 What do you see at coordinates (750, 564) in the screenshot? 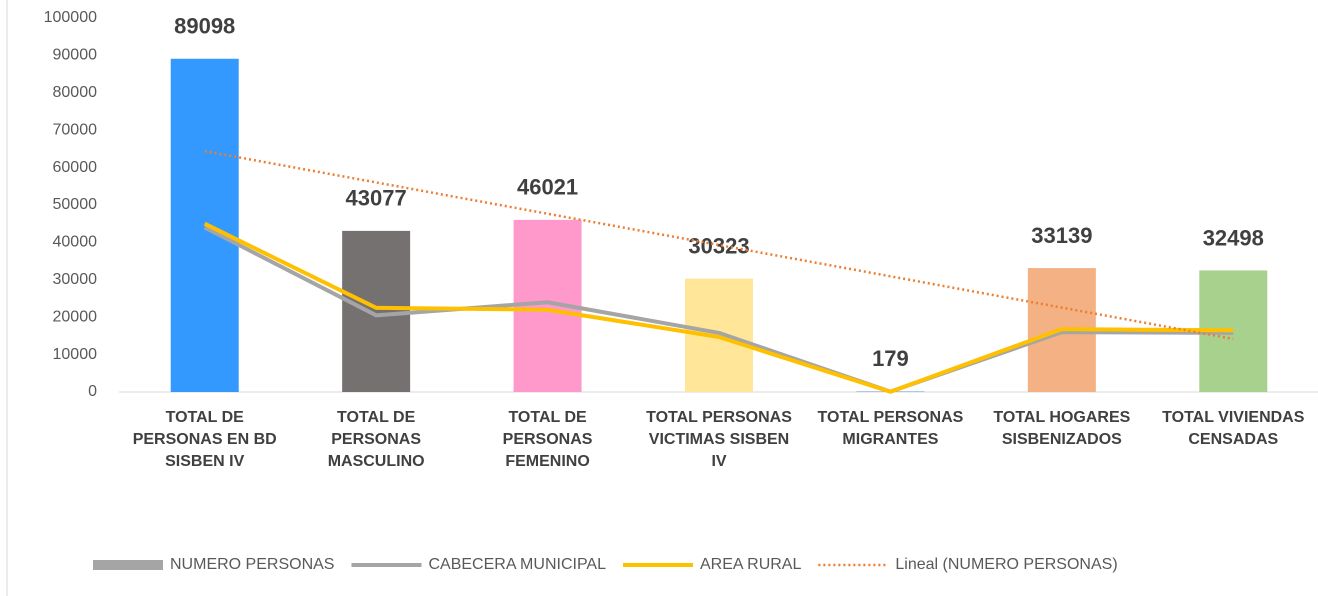
I see `legend-label: AREA RURAL` at bounding box center [750, 564].